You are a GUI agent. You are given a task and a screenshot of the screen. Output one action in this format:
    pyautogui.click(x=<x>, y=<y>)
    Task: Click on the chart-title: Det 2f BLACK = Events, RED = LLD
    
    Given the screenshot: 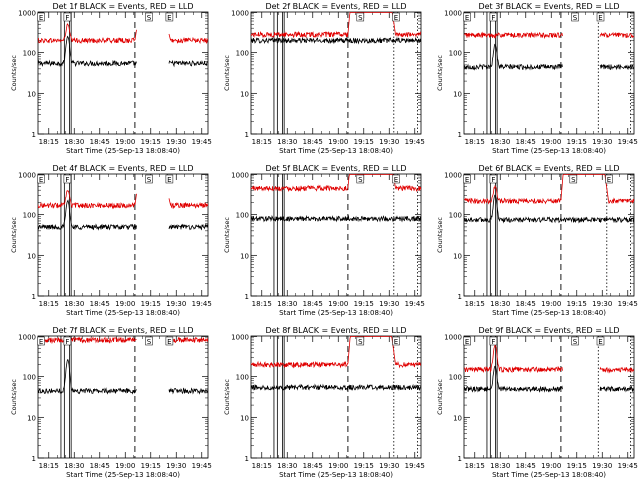 What is the action you would take?
    pyautogui.click(x=335, y=6)
    